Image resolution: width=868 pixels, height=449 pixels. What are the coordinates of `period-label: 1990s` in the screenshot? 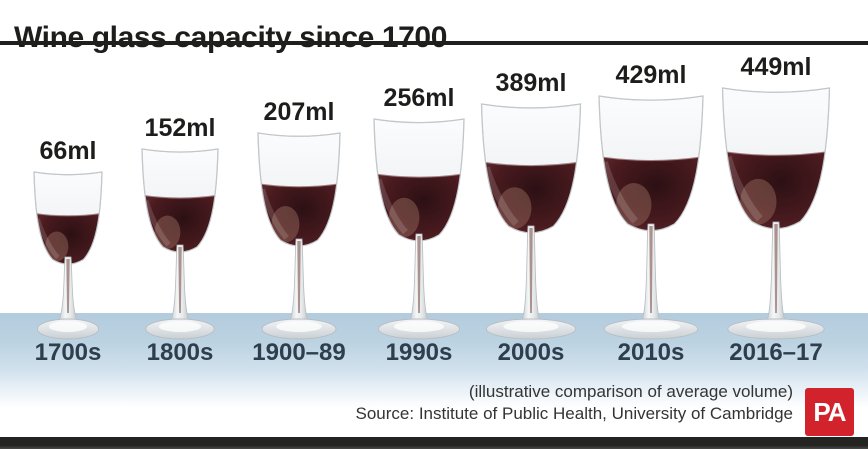 It's located at (419, 352).